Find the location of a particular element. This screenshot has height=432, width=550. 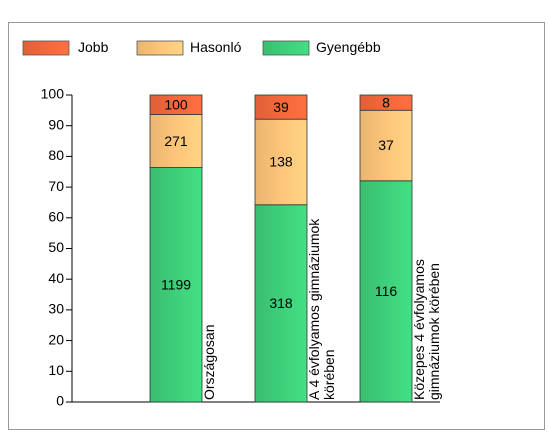

data-label: 116 is located at coordinates (386, 291).